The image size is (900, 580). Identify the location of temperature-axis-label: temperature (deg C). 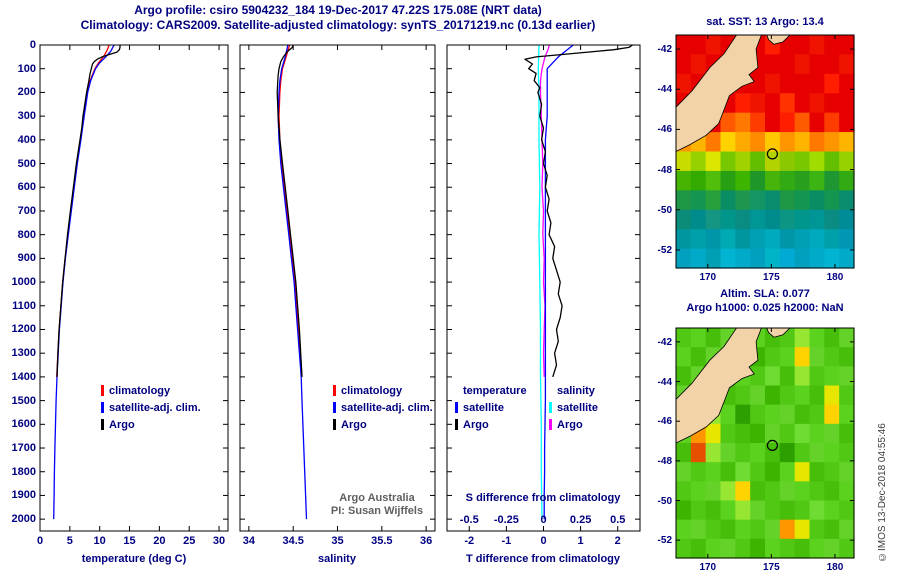
(134, 559).